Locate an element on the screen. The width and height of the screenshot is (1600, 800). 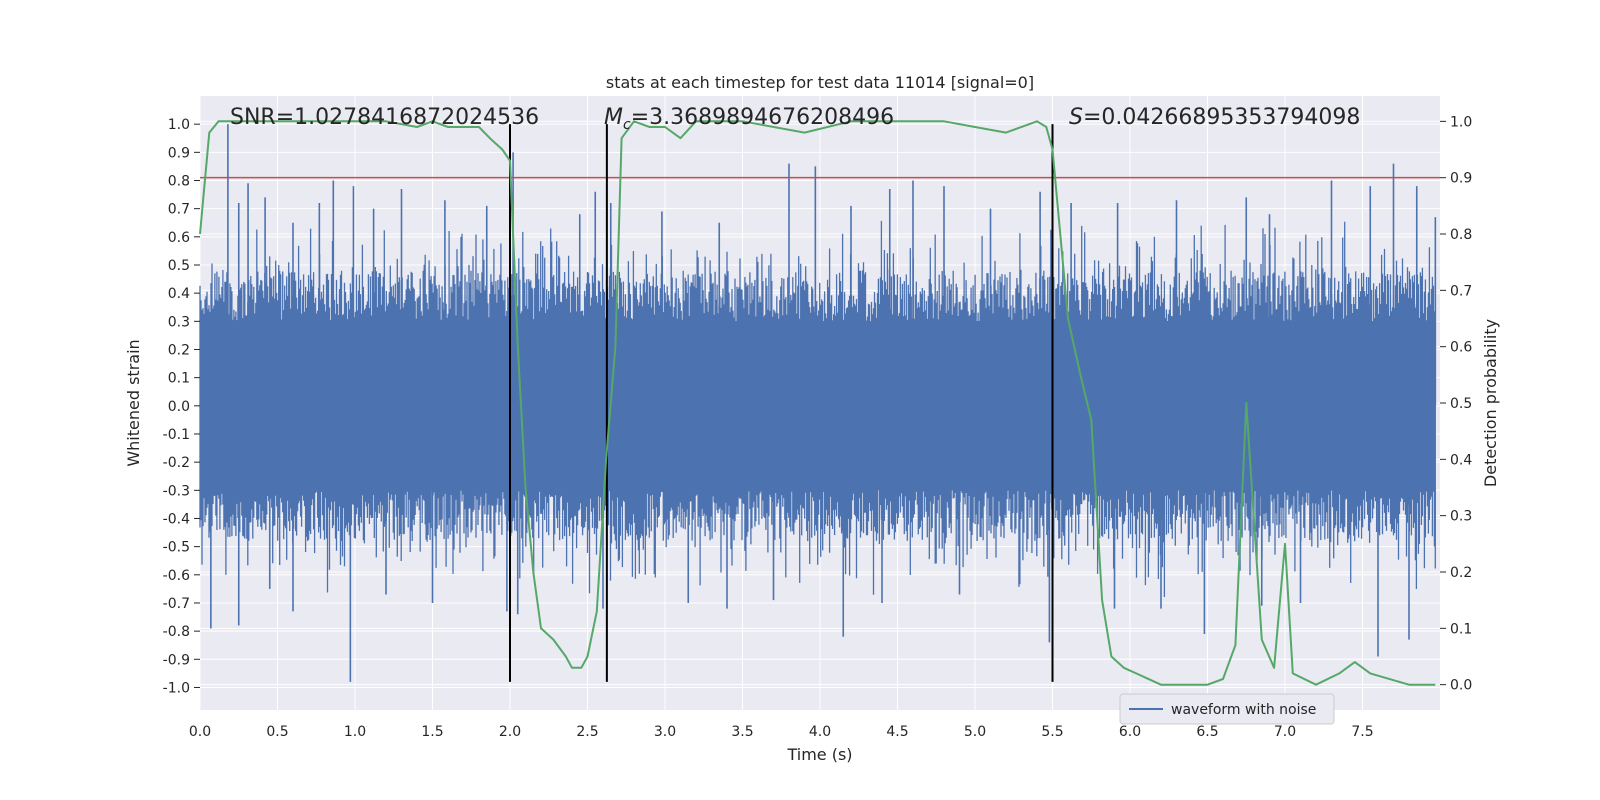
y-tick-label: -0.5 is located at coordinates (176, 548).